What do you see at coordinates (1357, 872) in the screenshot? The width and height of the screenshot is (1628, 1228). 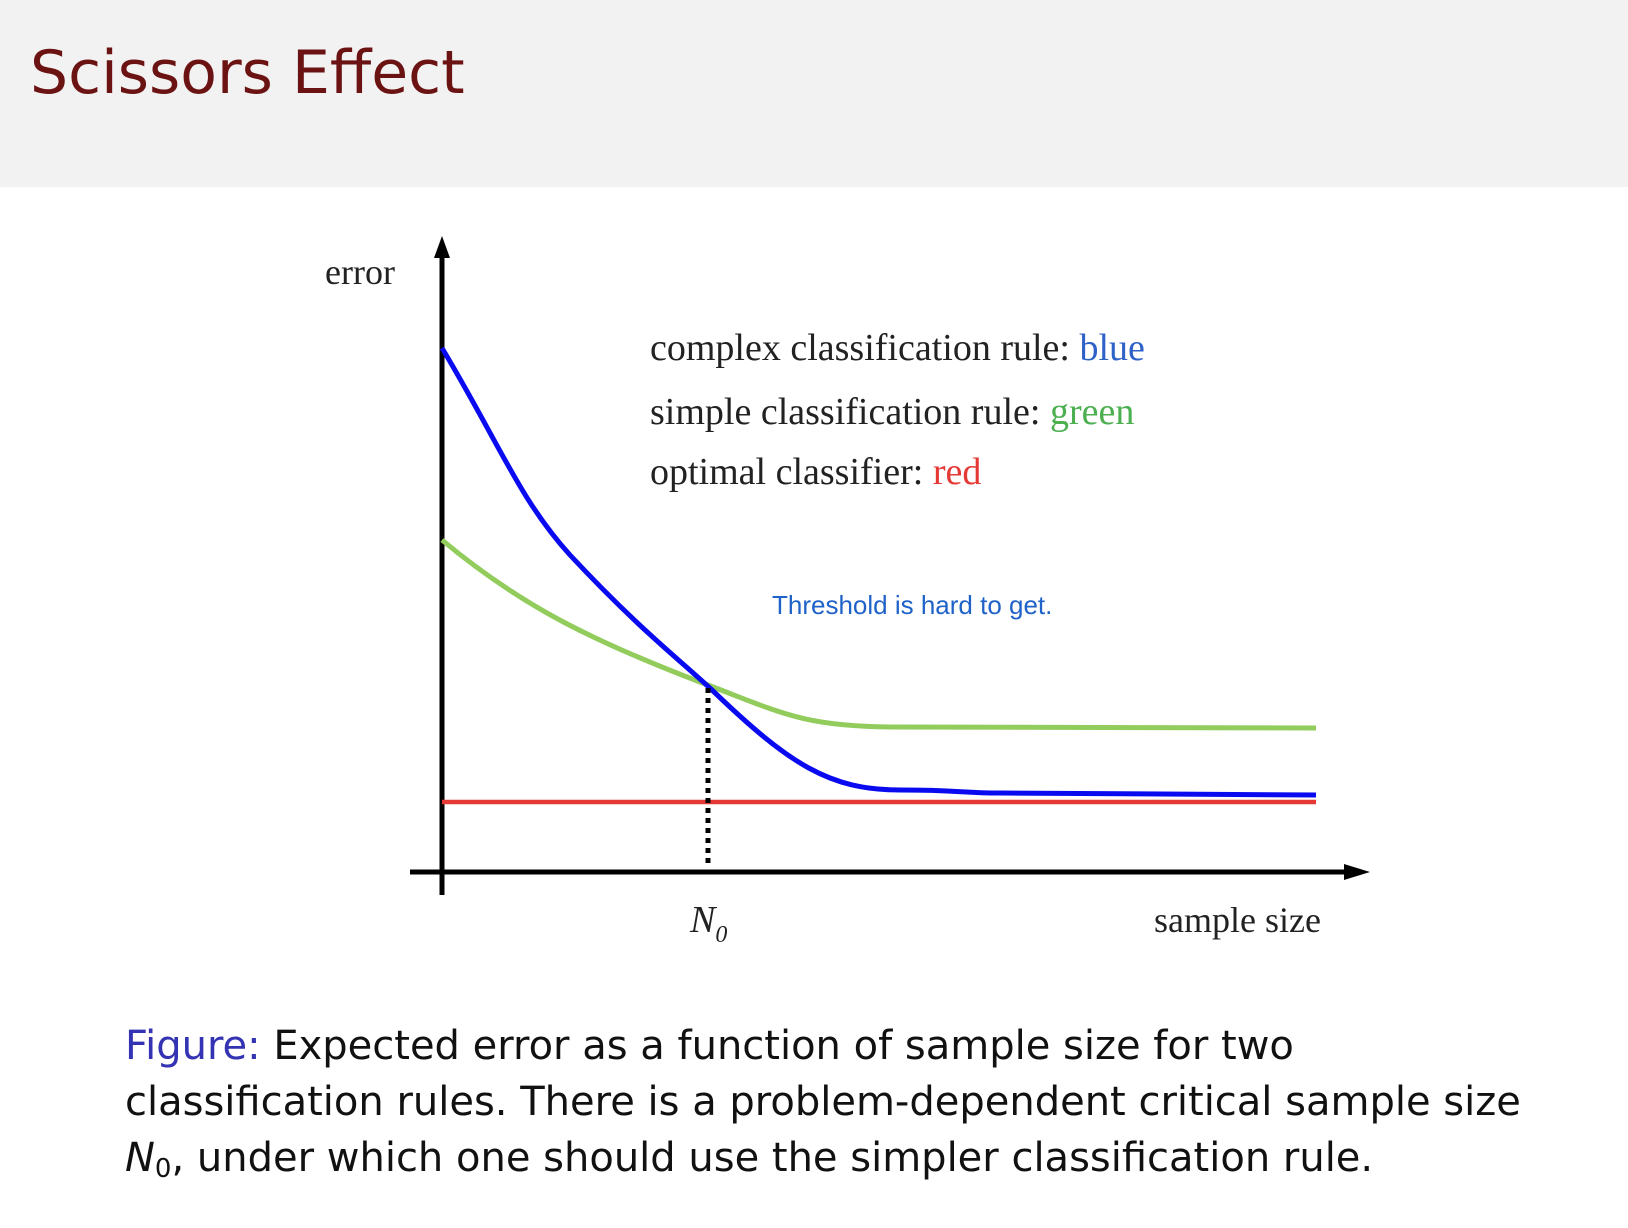 I see `x-axis-arrowhead` at bounding box center [1357, 872].